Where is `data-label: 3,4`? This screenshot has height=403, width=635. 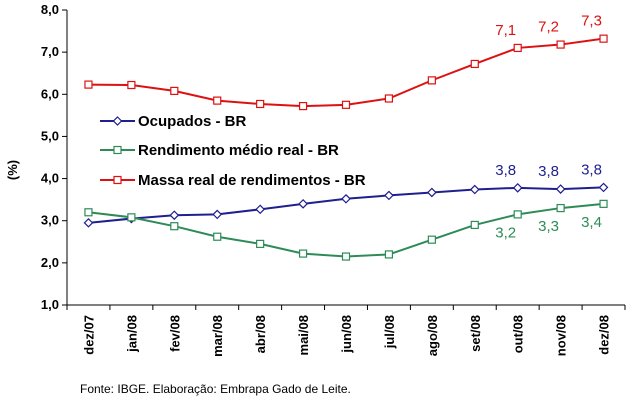
data-label: 3,4 is located at coordinates (591, 222).